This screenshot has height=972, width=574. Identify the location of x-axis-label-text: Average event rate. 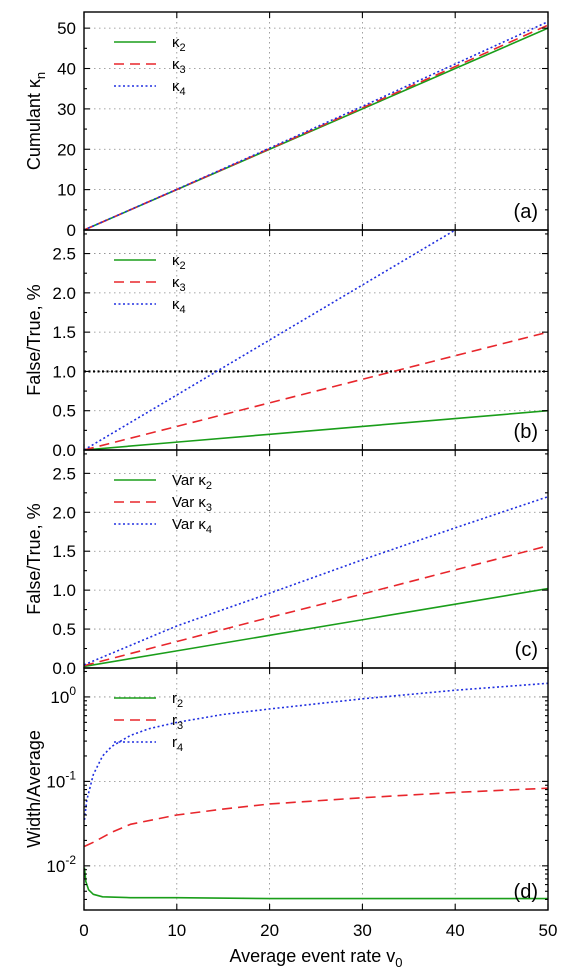
(307, 956).